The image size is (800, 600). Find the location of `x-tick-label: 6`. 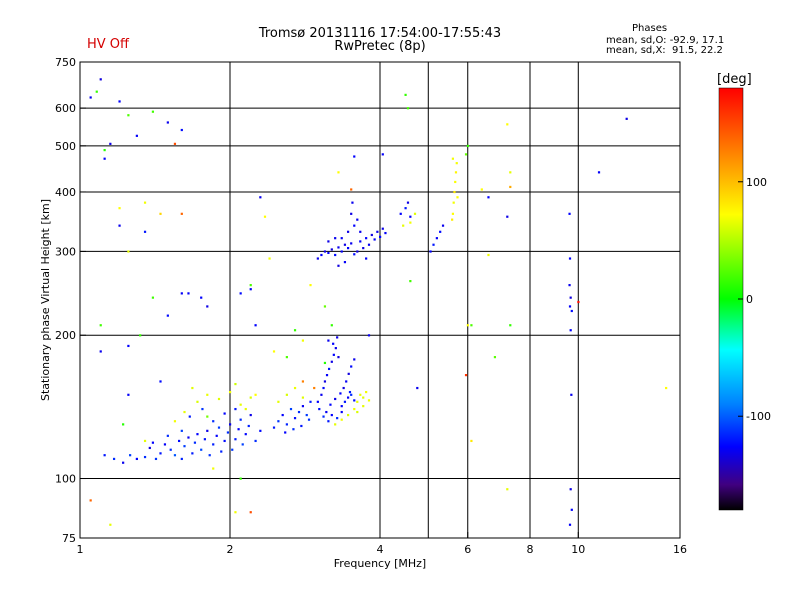

x-tick-label: 6 is located at coordinates (467, 549).